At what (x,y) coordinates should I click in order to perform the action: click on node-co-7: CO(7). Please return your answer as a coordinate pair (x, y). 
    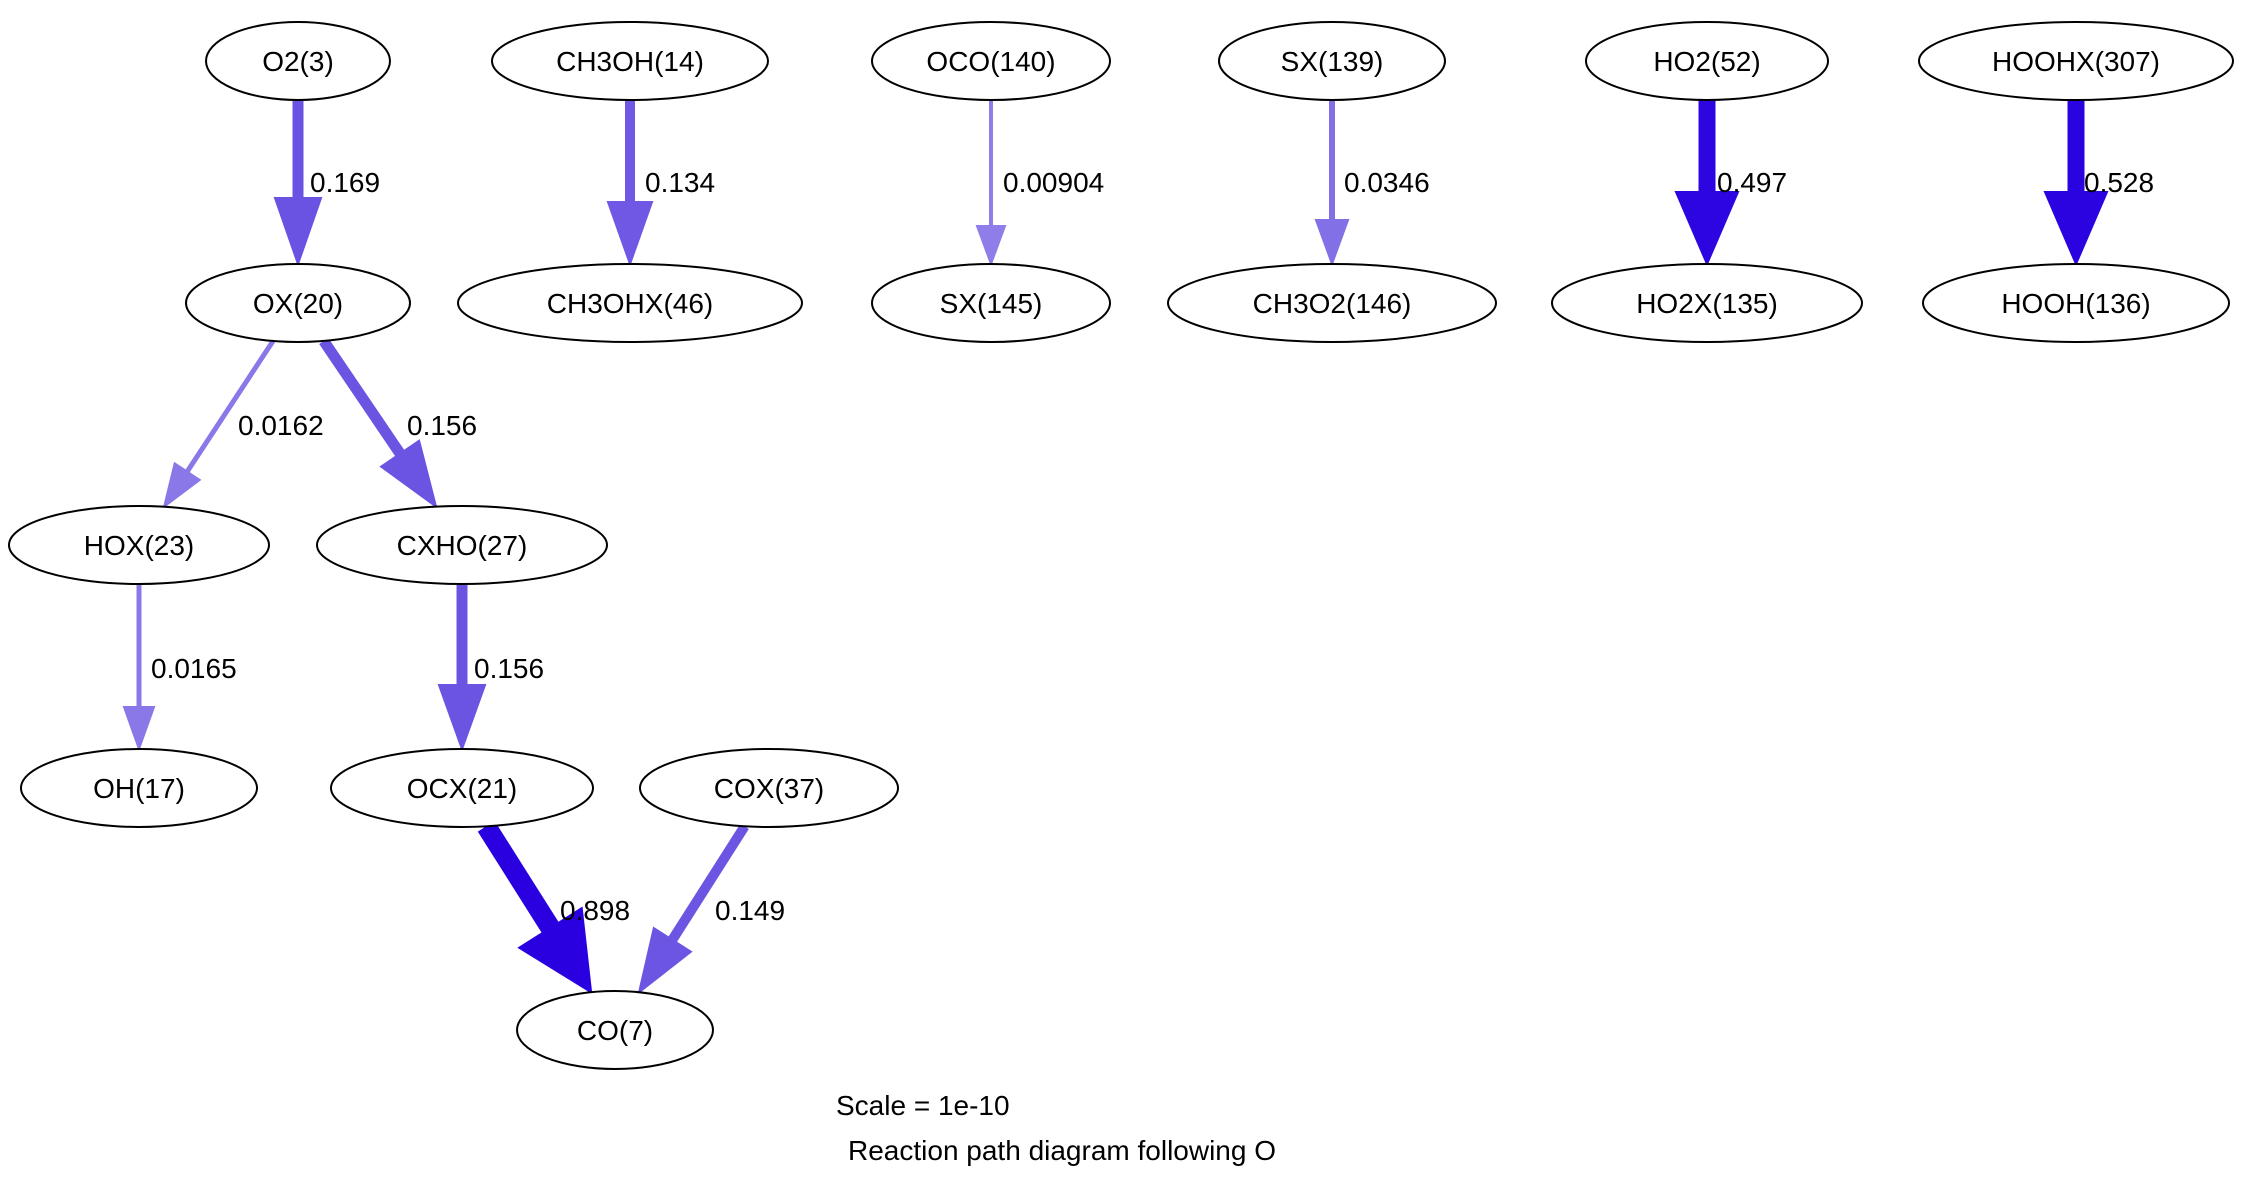
    Looking at the image, I should click on (615, 1030).